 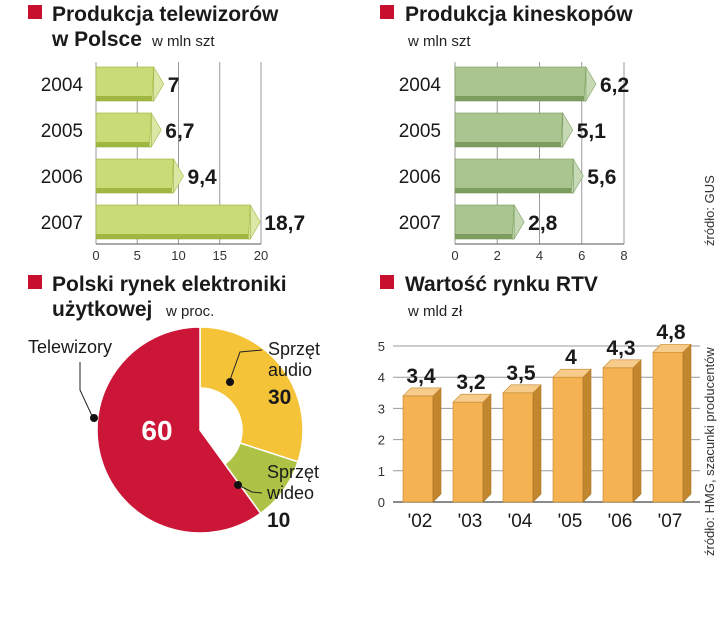 I want to click on value-label: 9,4, so click(x=203, y=177).